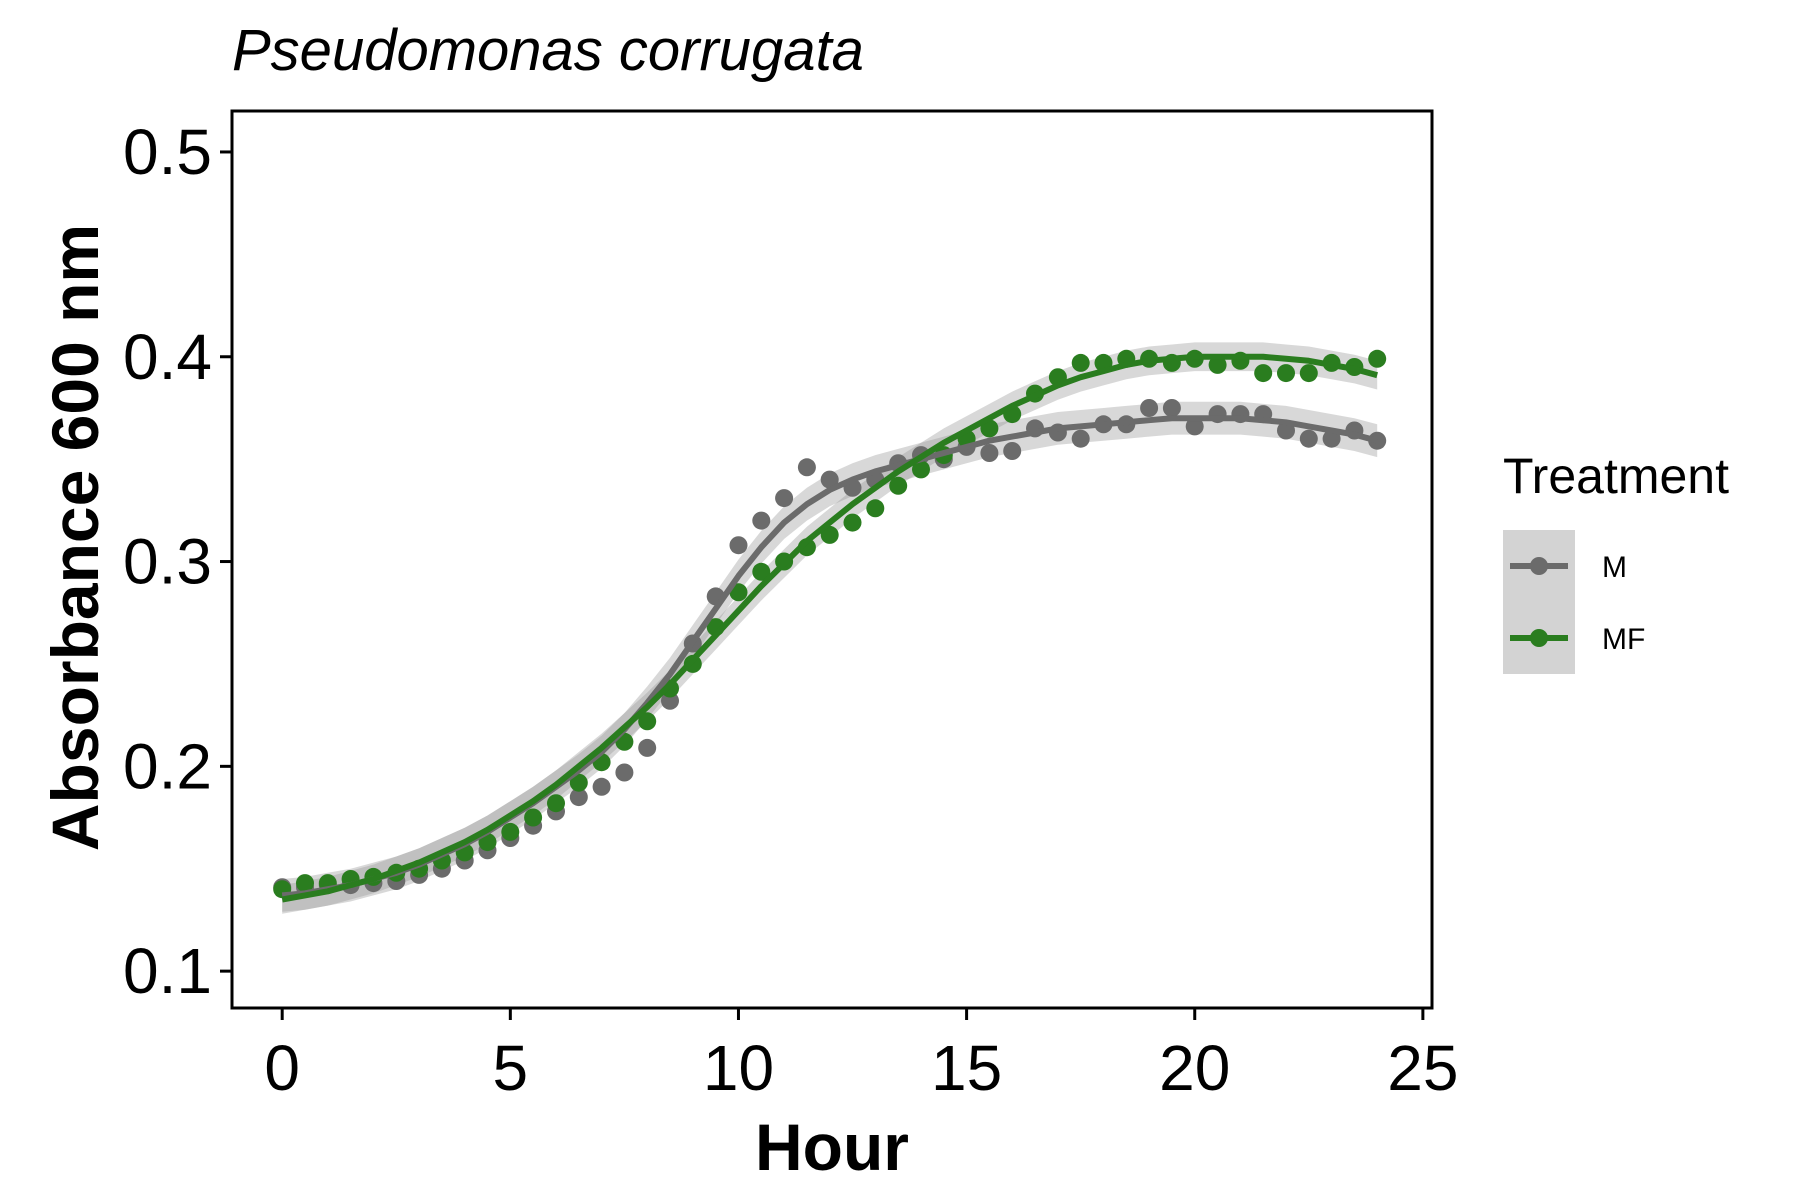 This screenshot has height=1200, width=1800. I want to click on legend-items: M MF, so click(1577, 603).